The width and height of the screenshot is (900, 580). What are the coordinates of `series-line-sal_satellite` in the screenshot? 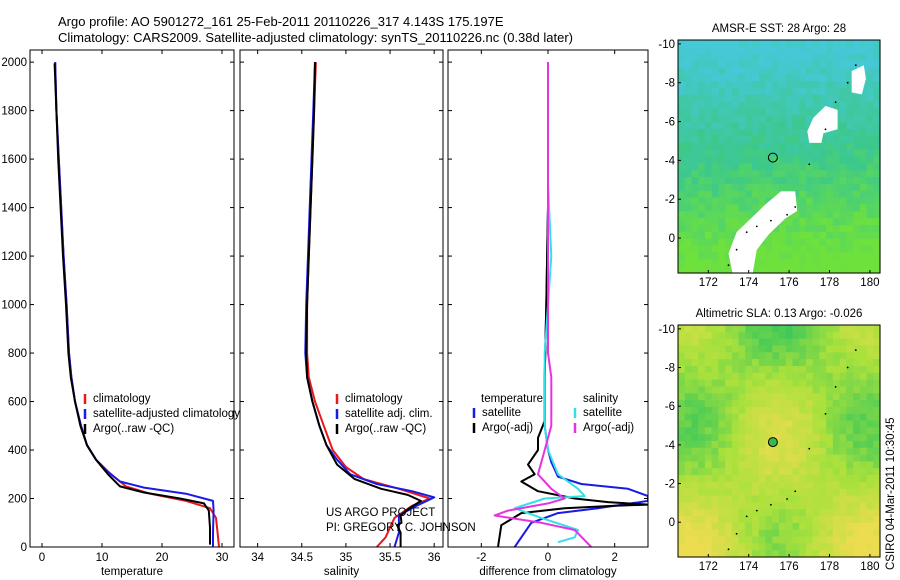 It's located at (549, 303).